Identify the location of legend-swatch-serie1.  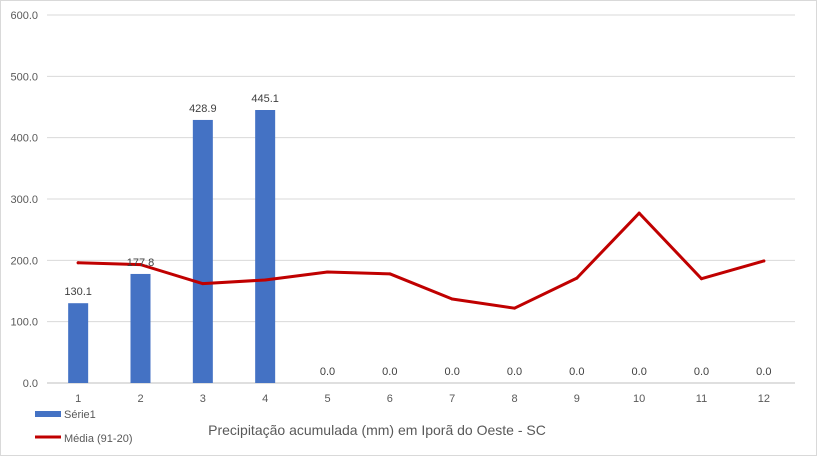
(48, 414).